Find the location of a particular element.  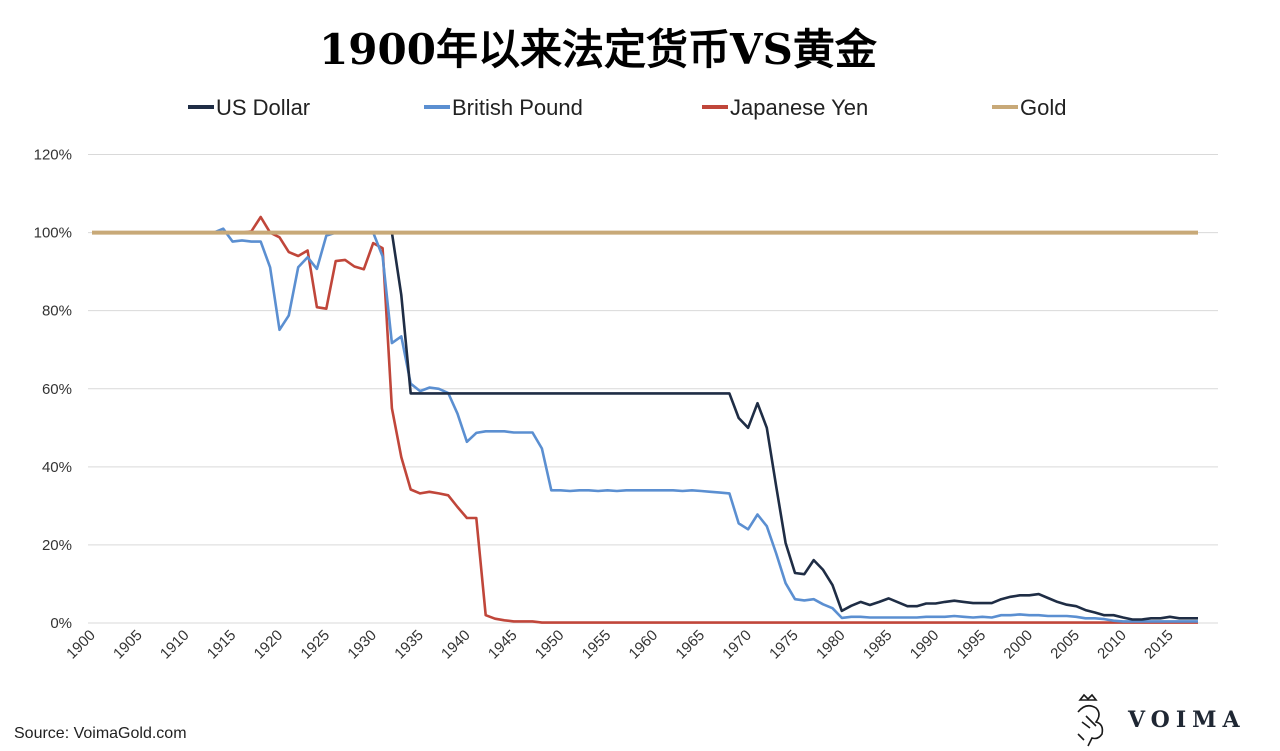

x-tick-label: 1995 is located at coordinates (972, 645).